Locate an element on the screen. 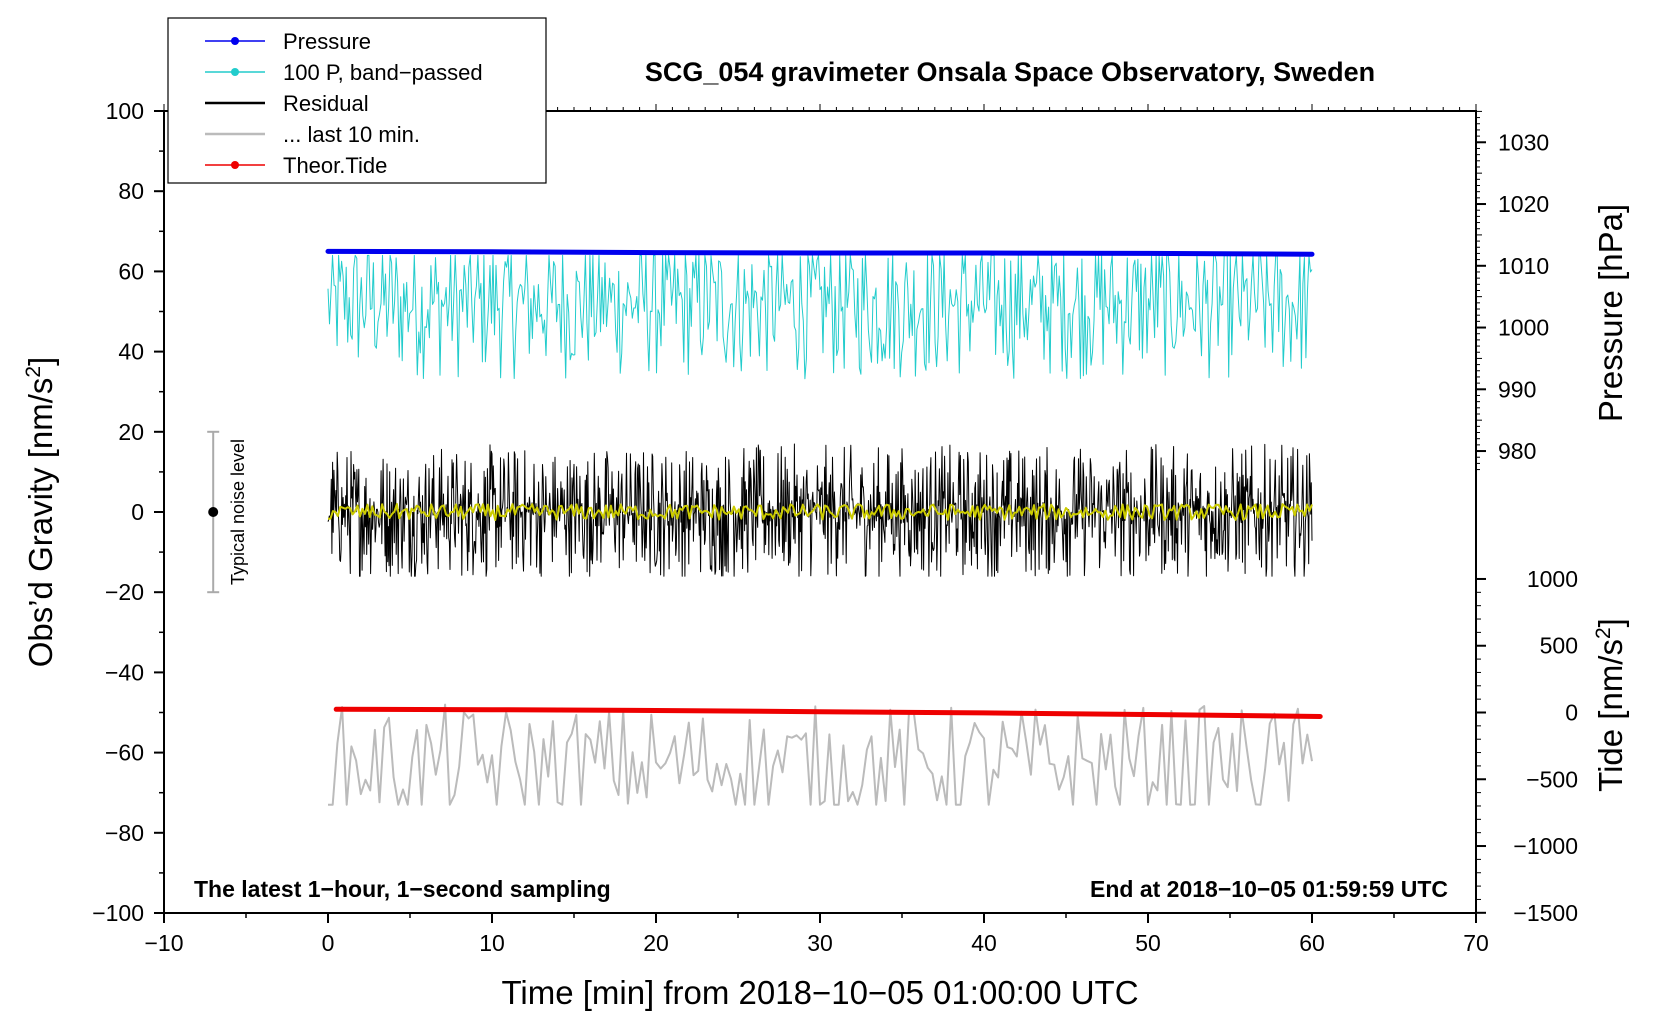 This screenshot has height=1020, width=1660. noise-label: Typical noise level is located at coordinates (238, 512).